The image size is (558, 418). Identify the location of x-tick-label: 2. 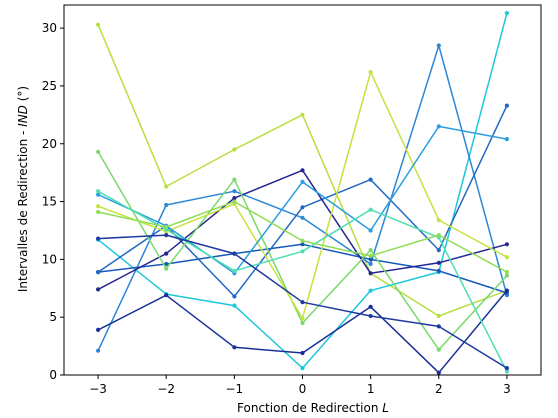
(439, 389).